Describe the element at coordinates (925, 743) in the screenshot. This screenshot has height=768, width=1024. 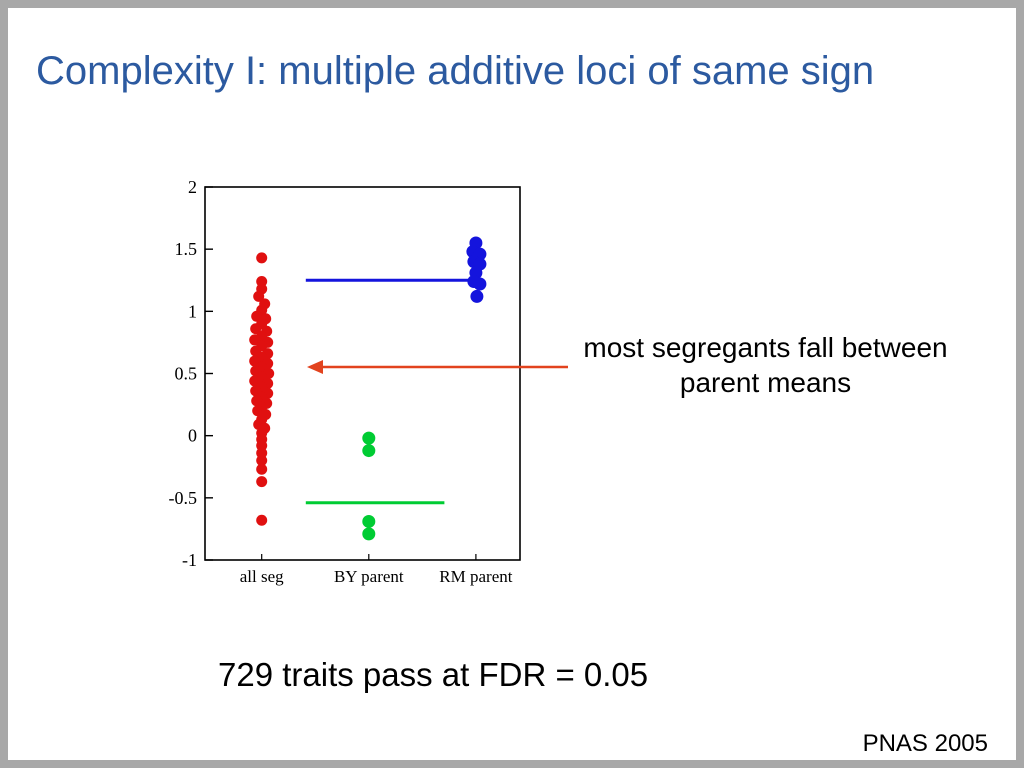
I see `source-text: PNAS 2005` at that location.